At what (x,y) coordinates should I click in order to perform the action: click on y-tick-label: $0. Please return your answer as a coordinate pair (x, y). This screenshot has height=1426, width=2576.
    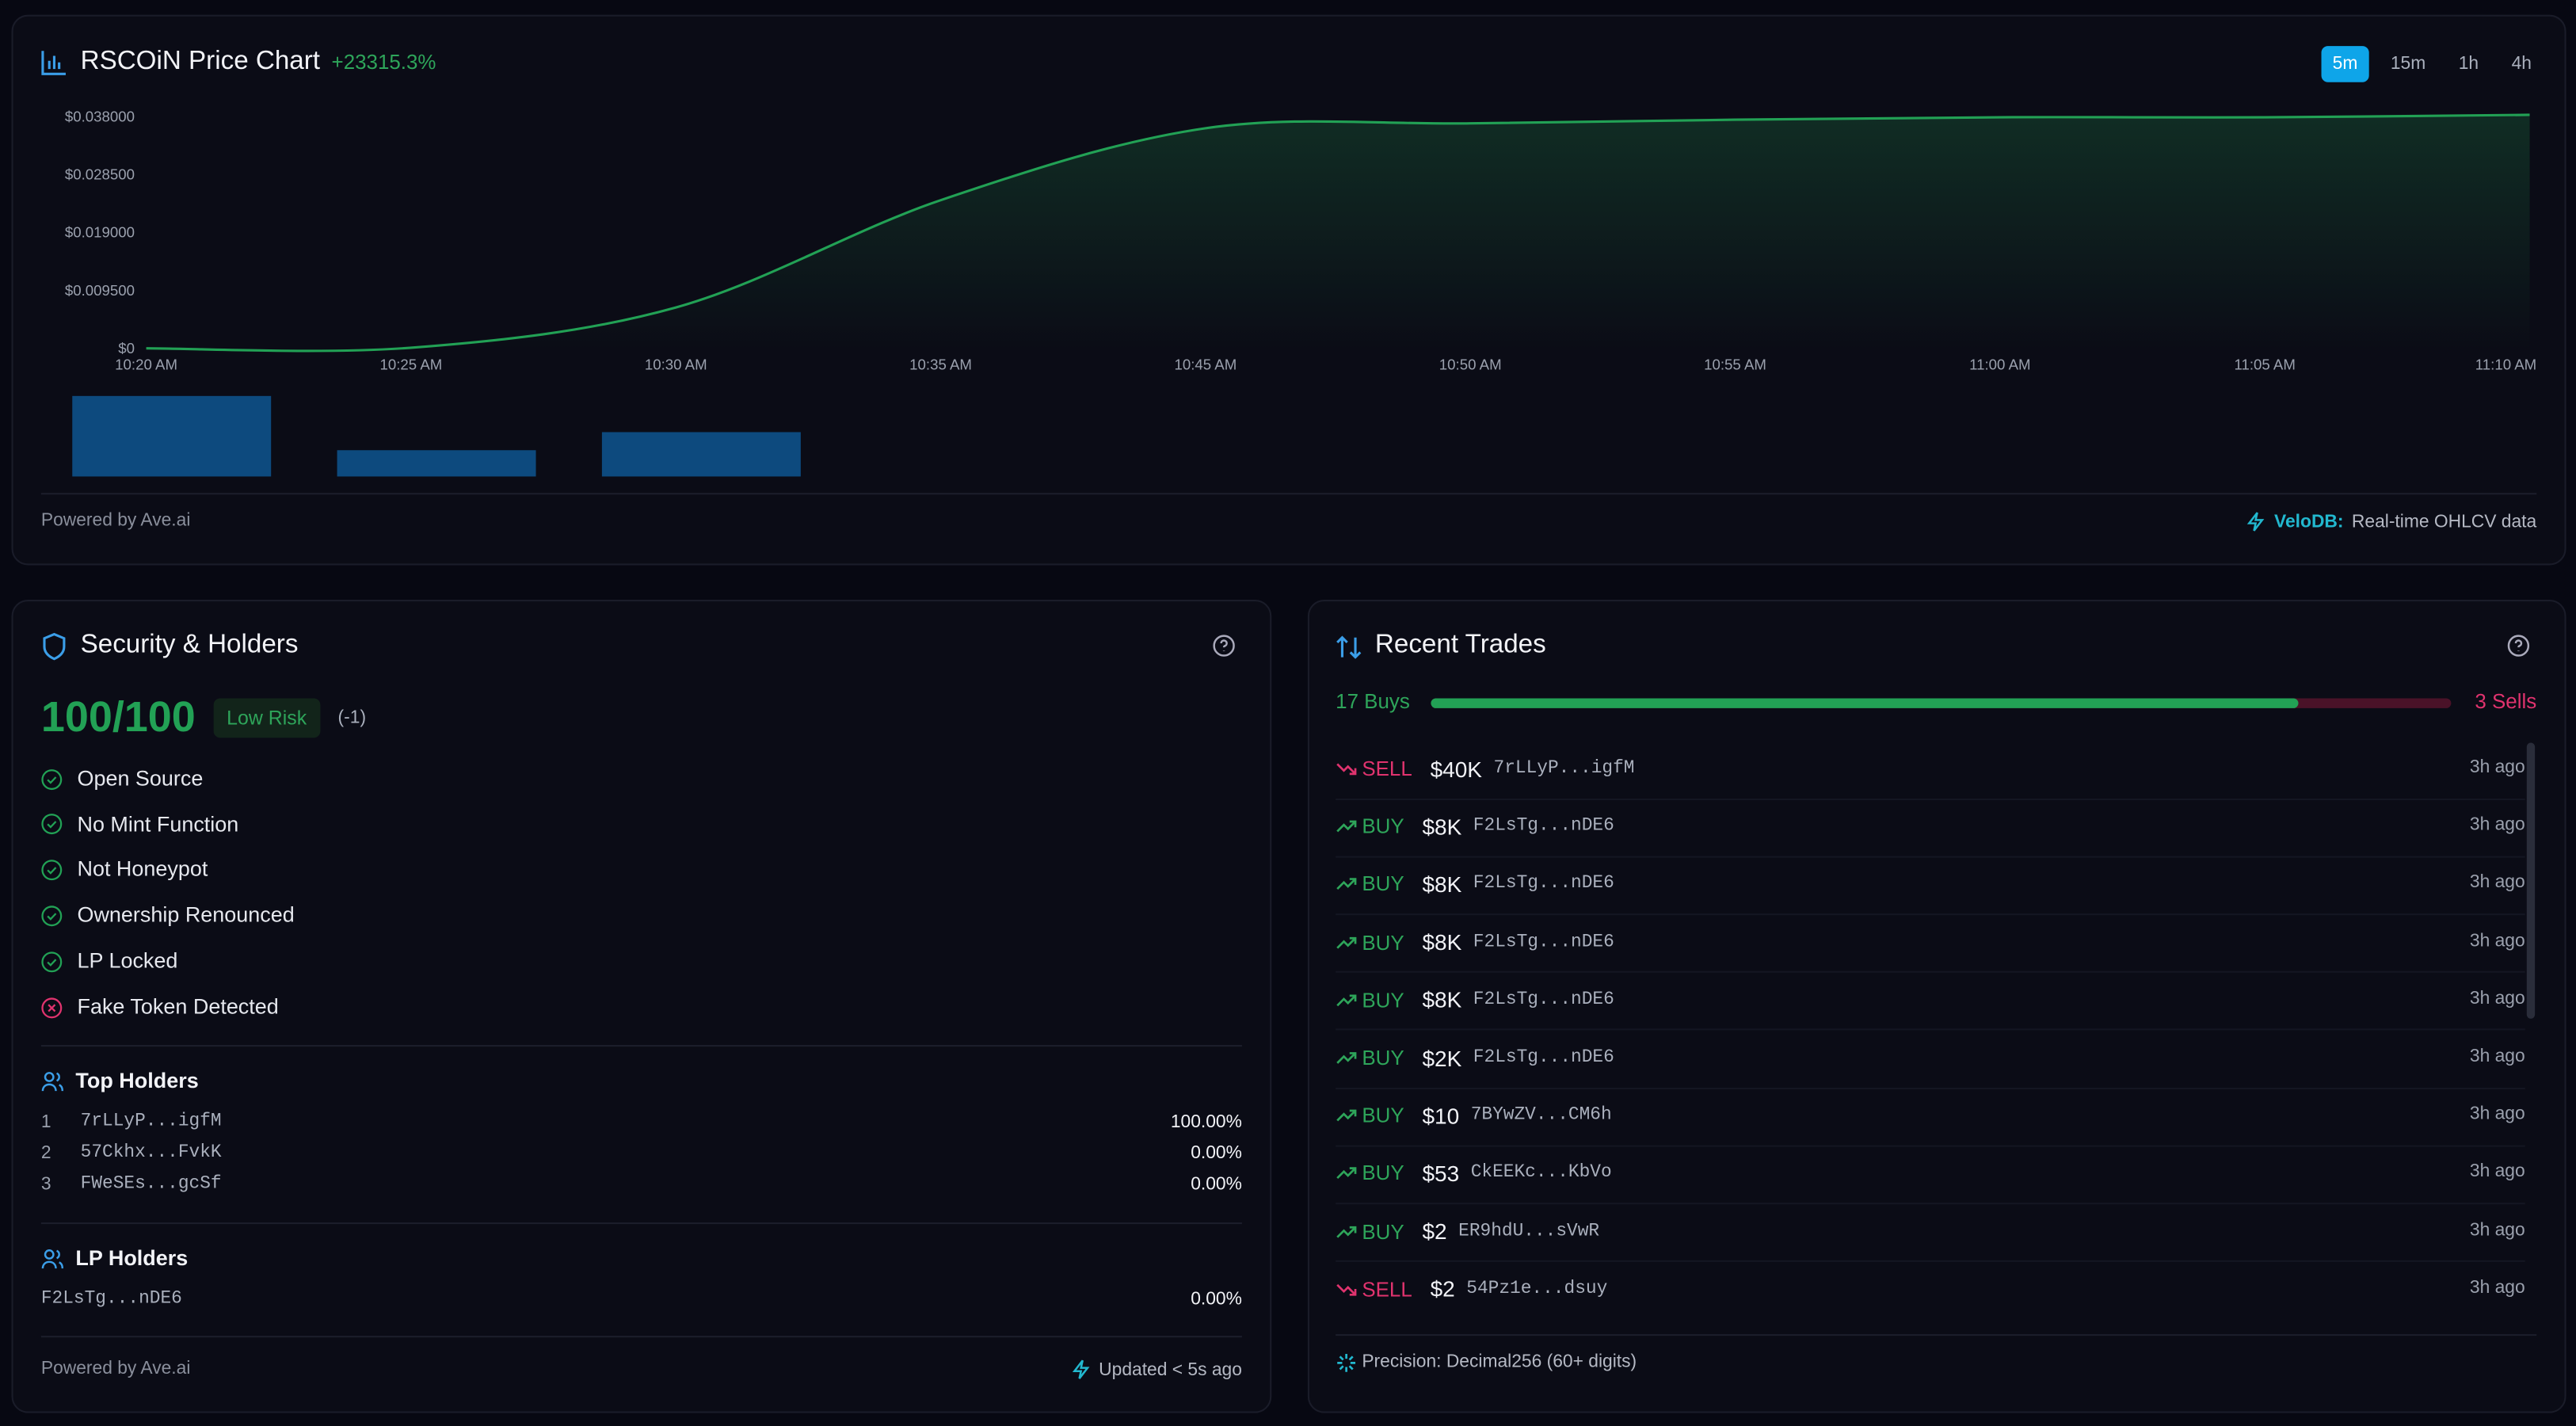
    Looking at the image, I should click on (127, 348).